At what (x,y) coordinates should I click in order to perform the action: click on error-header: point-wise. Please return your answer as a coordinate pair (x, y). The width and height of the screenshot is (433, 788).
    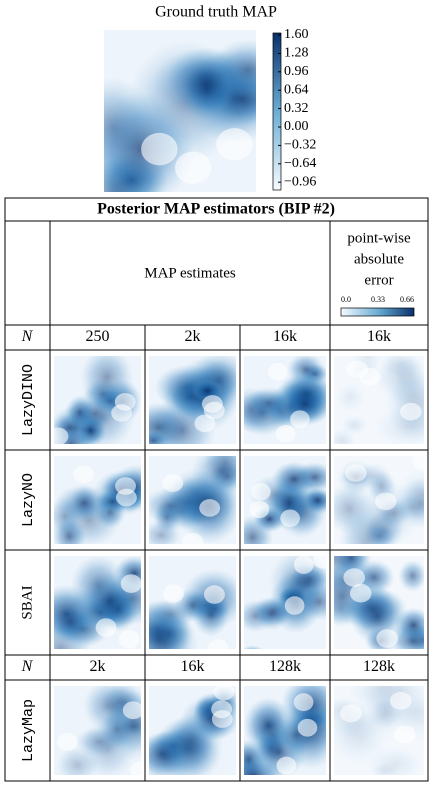
    Looking at the image, I should click on (379, 238).